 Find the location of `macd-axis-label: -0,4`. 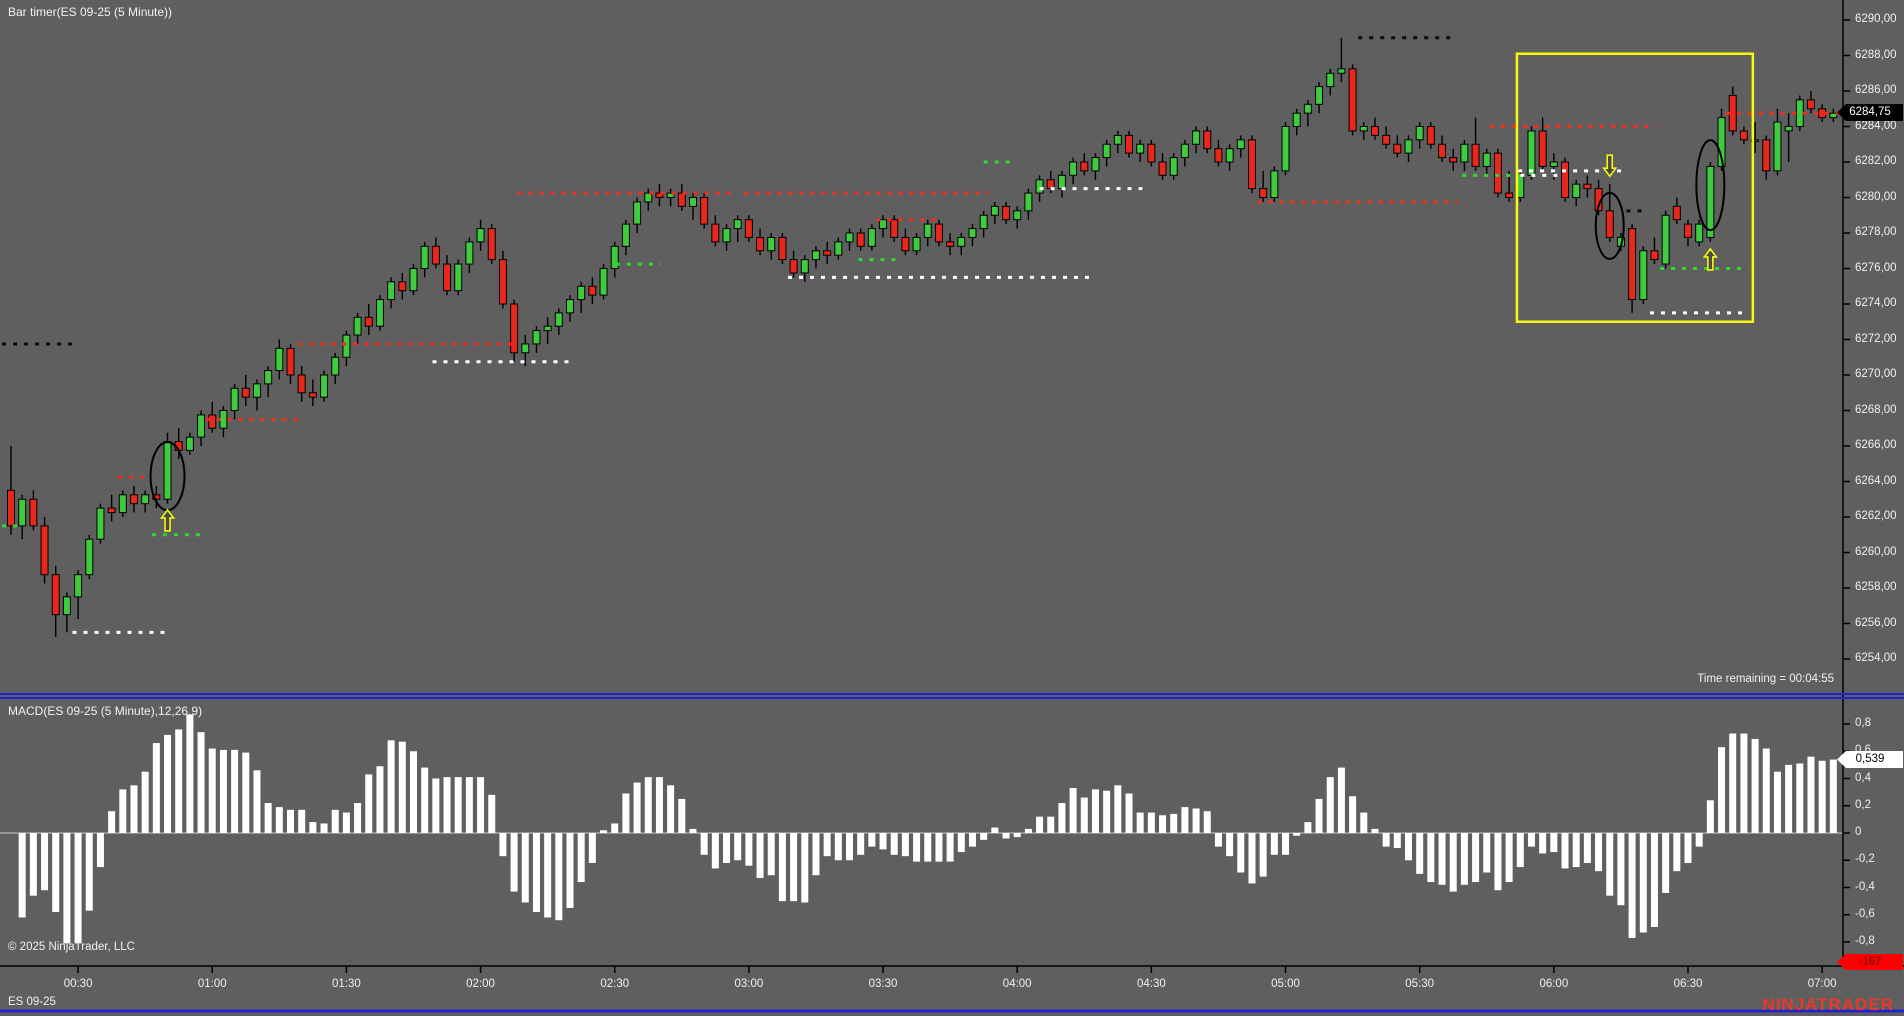

macd-axis-label: -0,4 is located at coordinates (1865, 886).